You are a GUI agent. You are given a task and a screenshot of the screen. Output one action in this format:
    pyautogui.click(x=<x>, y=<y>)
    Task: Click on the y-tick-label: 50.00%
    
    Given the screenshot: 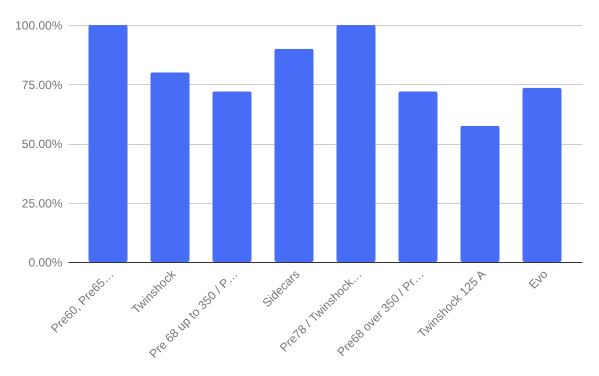 What is the action you would take?
    pyautogui.click(x=42, y=144)
    